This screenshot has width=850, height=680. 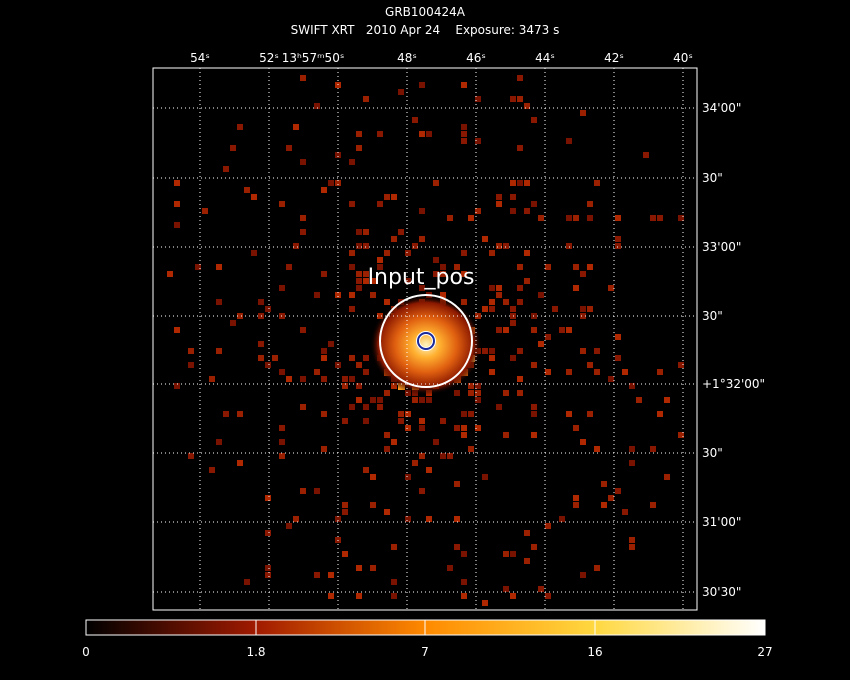 What do you see at coordinates (712, 178) in the screenshot?
I see `dec-label: 30"` at bounding box center [712, 178].